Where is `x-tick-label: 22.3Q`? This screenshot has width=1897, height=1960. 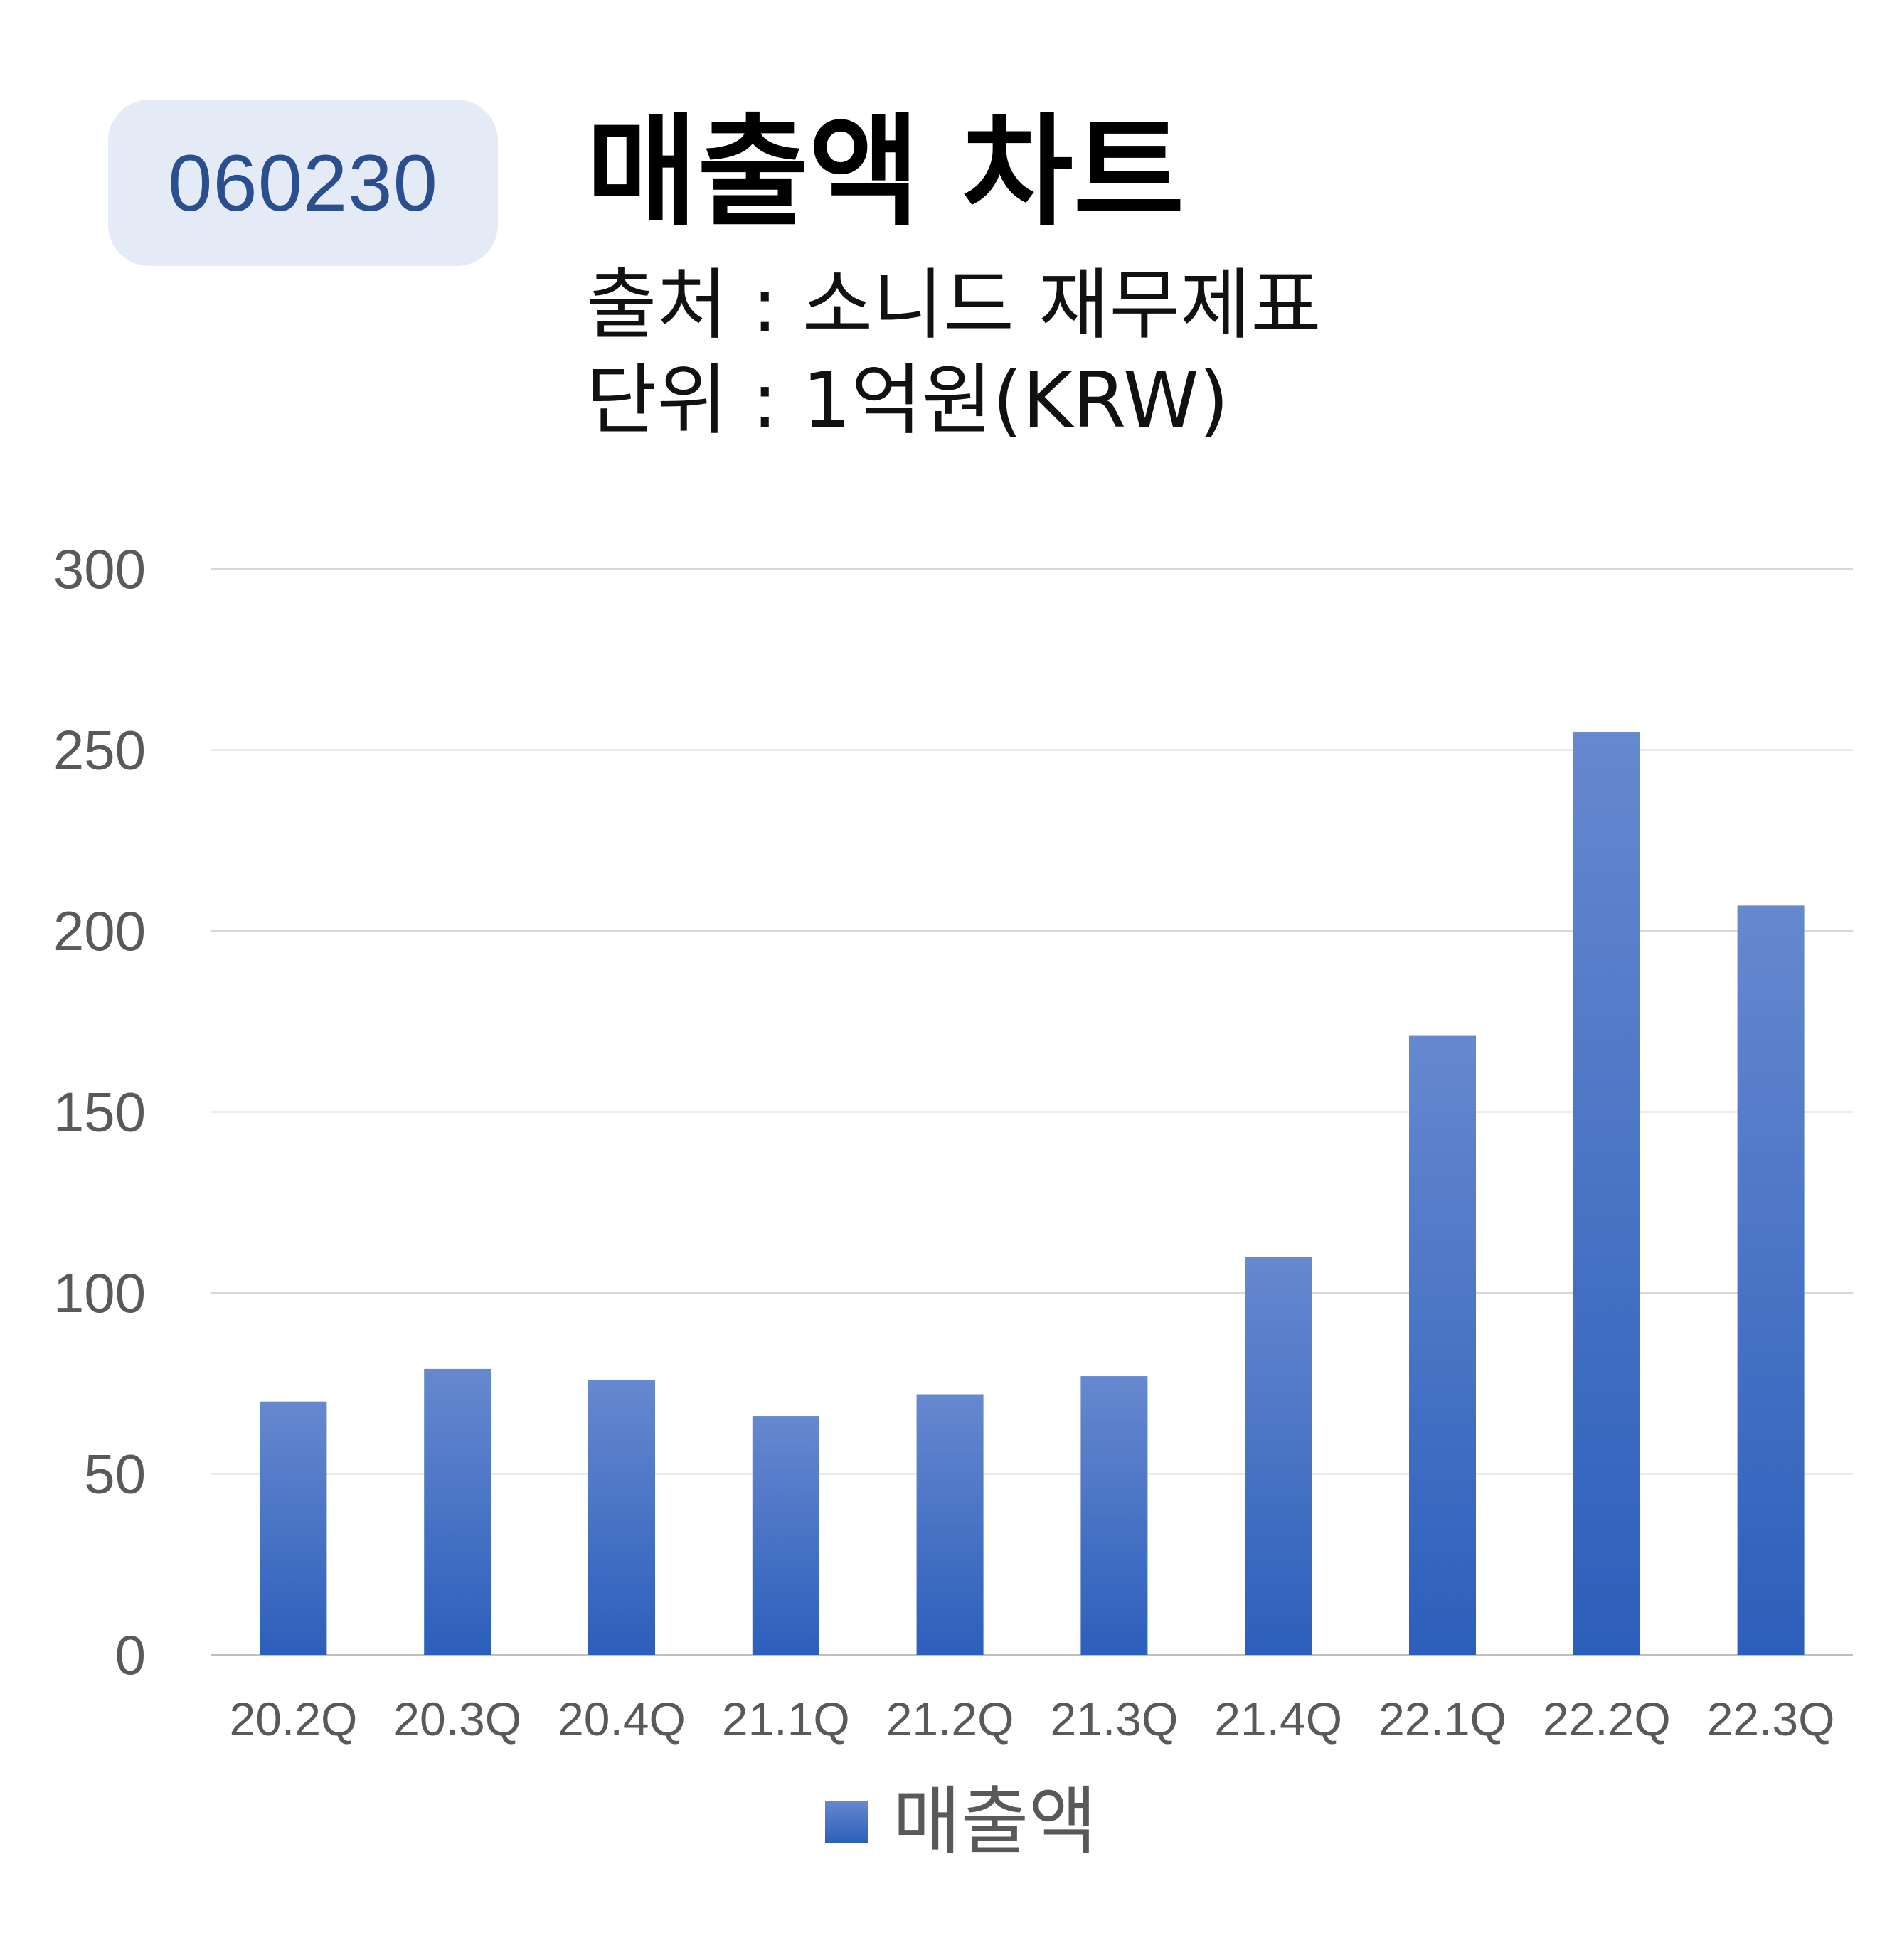
x-tick-label: 22.3Q is located at coordinates (1771, 1719).